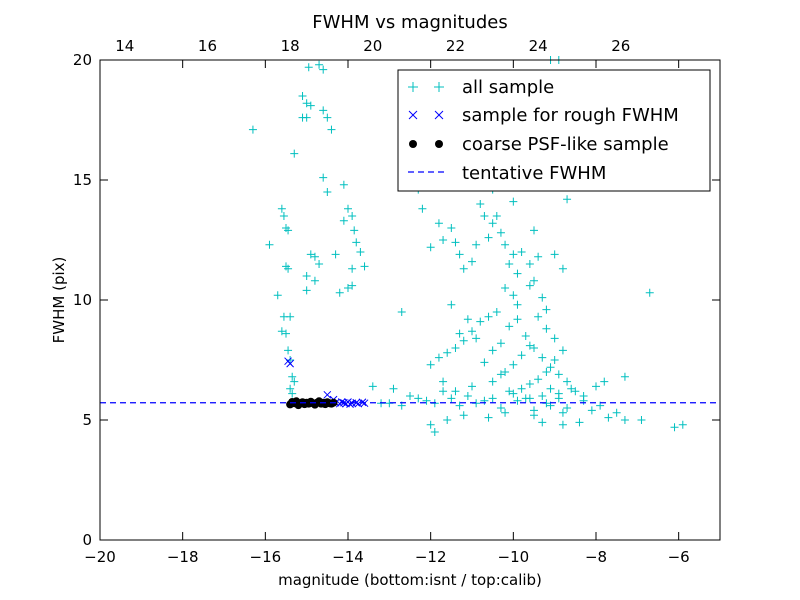 The width and height of the screenshot is (800, 600). What do you see at coordinates (207, 46) in the screenshot?
I see `top-tick-label: 16` at bounding box center [207, 46].